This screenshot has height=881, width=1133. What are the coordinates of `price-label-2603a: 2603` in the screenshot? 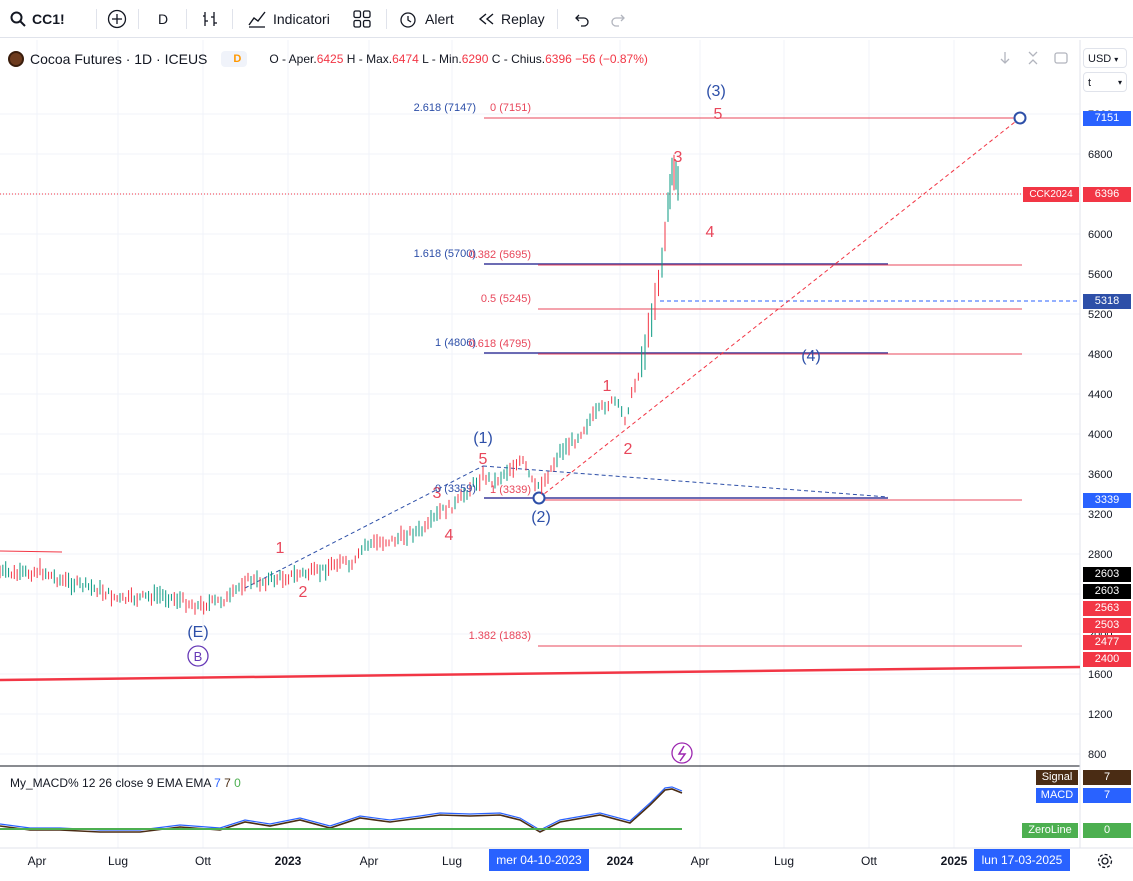 It's located at (1107, 574).